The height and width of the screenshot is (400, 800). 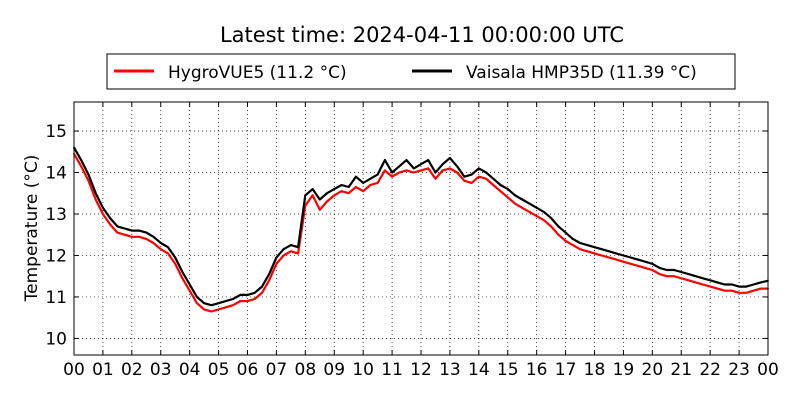 What do you see at coordinates (450, 370) in the screenshot?
I see `x-tick-label: 13` at bounding box center [450, 370].